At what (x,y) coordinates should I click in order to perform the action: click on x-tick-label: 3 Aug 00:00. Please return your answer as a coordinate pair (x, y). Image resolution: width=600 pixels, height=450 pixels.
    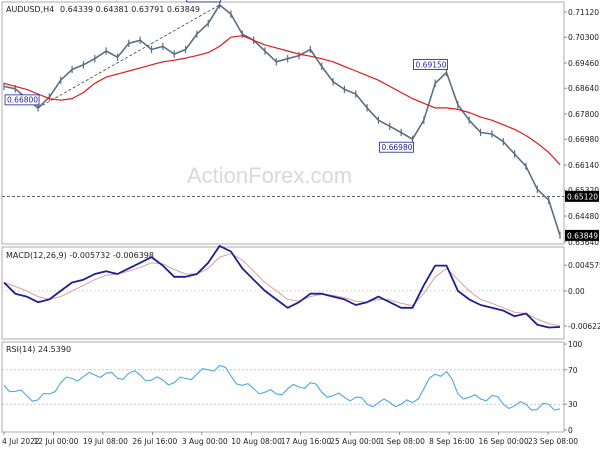
    Looking at the image, I should click on (205, 441).